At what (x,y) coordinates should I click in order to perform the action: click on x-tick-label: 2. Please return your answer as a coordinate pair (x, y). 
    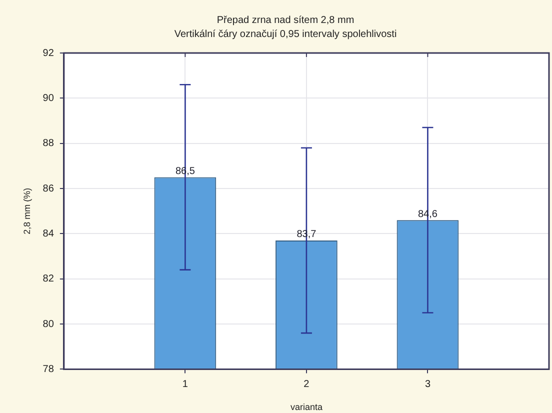
    Looking at the image, I should click on (307, 384).